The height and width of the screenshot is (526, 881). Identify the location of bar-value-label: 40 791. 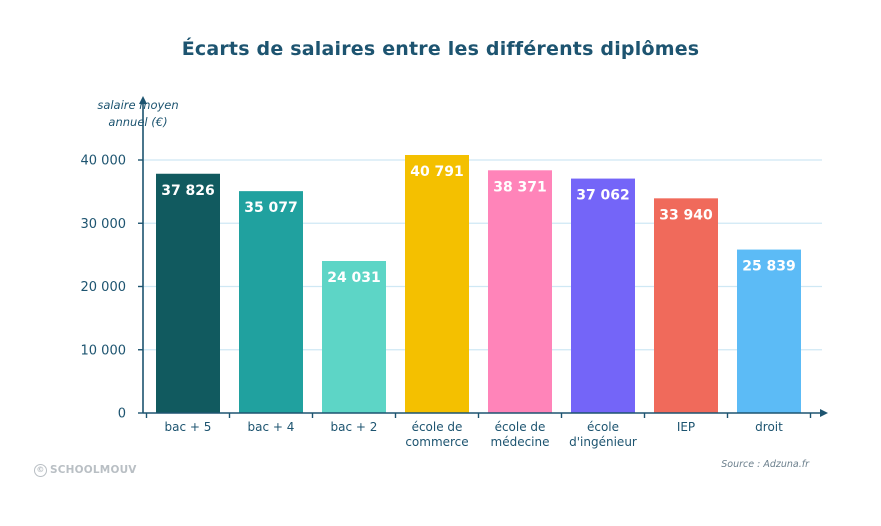
(437, 172).